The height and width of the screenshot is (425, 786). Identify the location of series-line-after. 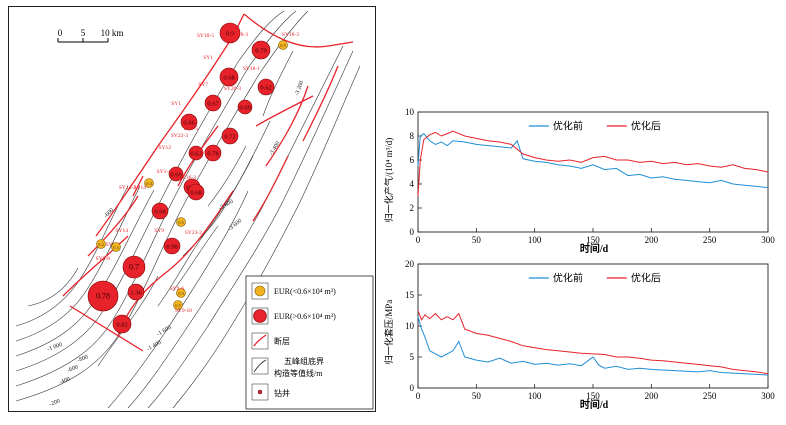
(593, 163).